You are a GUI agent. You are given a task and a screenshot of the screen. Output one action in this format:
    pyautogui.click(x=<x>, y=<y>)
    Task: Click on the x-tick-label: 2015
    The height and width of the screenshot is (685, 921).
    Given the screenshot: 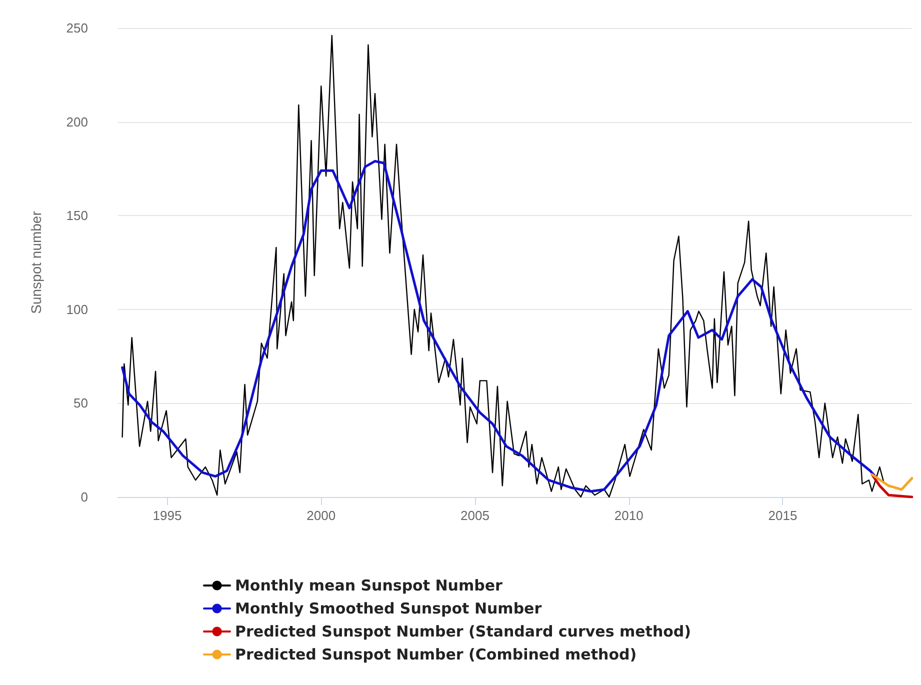 What is the action you would take?
    pyautogui.click(x=783, y=515)
    